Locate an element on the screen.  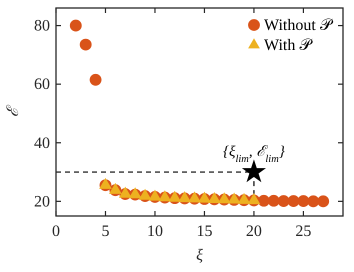
annotation: {ξ$_{lim}$, ℰ$_{lim}$} is located at coordinates (254, 154).